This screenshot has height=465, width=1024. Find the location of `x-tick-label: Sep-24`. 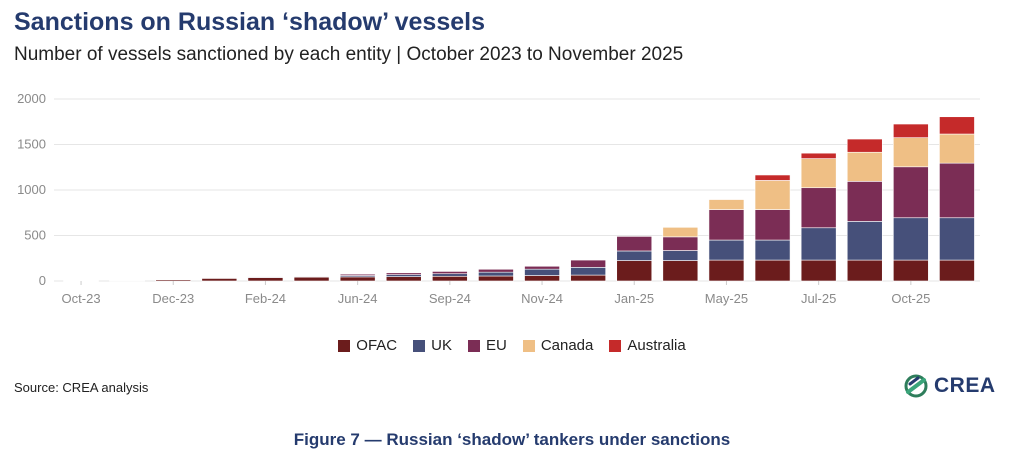

x-tick-label: Sep-24 is located at coordinates (450, 298).